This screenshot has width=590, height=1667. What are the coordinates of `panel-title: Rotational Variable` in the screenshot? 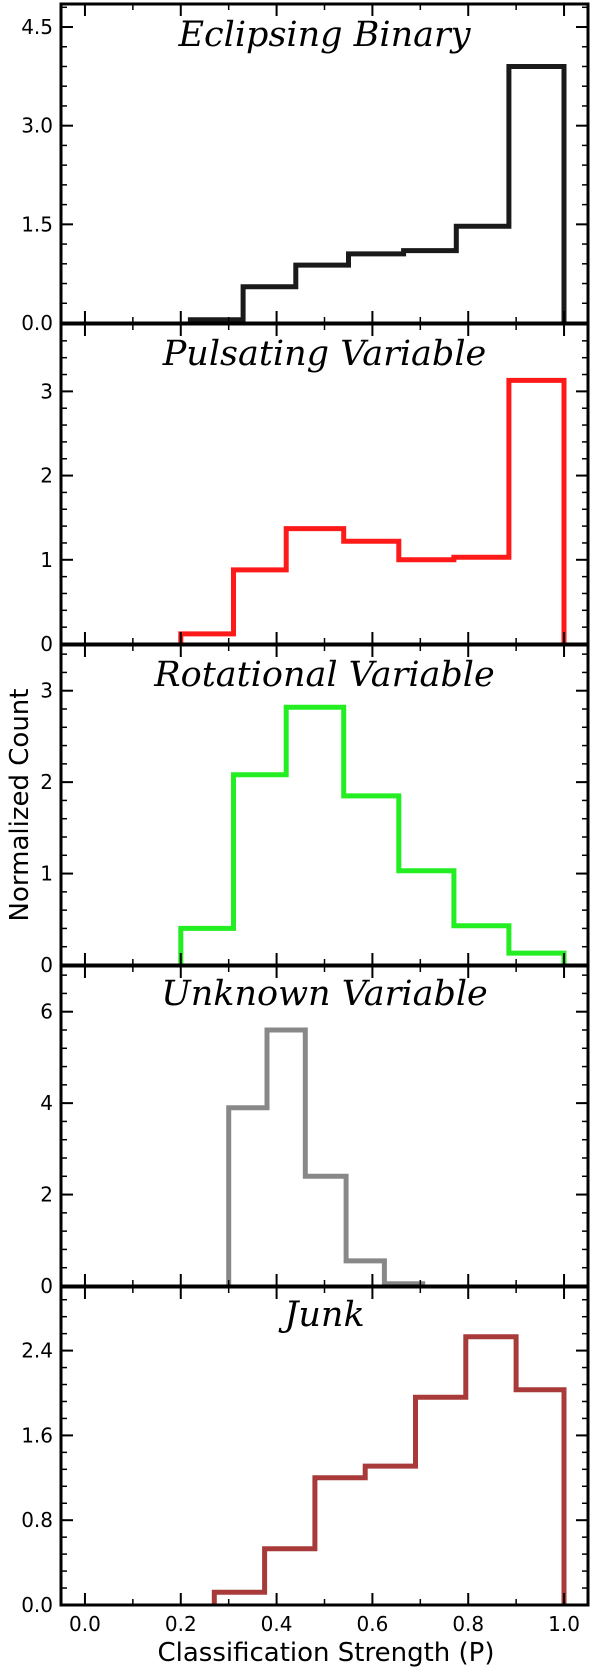 It's located at (323, 675).